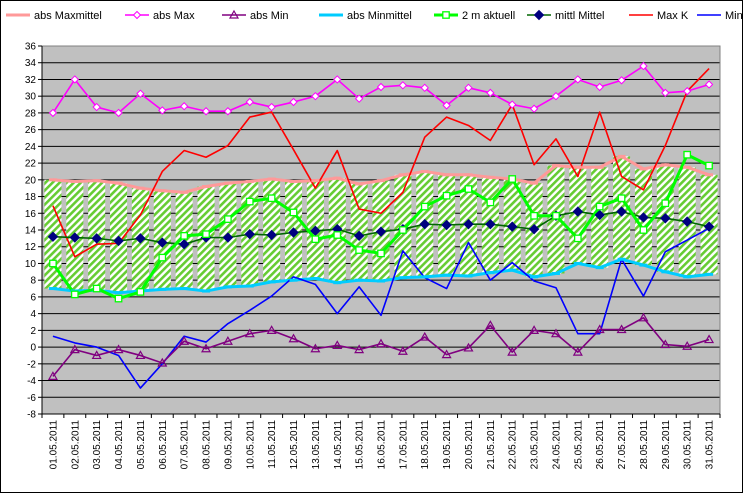 Image resolution: width=743 pixels, height=493 pixels. What do you see at coordinates (33, 281) in the screenshot?
I see `y-tick-label: 8` at bounding box center [33, 281].